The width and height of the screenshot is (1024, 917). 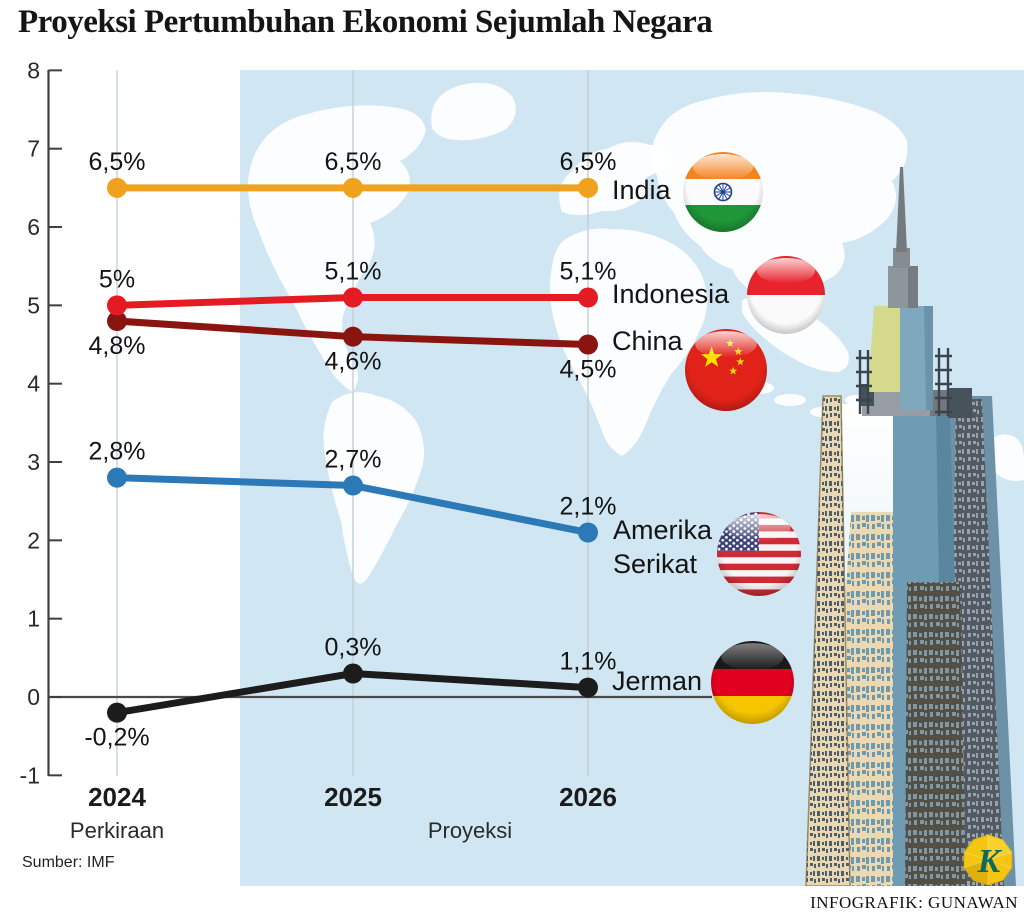 What do you see at coordinates (884, 349) in the screenshot?
I see `crown-facet-yellow` at bounding box center [884, 349].